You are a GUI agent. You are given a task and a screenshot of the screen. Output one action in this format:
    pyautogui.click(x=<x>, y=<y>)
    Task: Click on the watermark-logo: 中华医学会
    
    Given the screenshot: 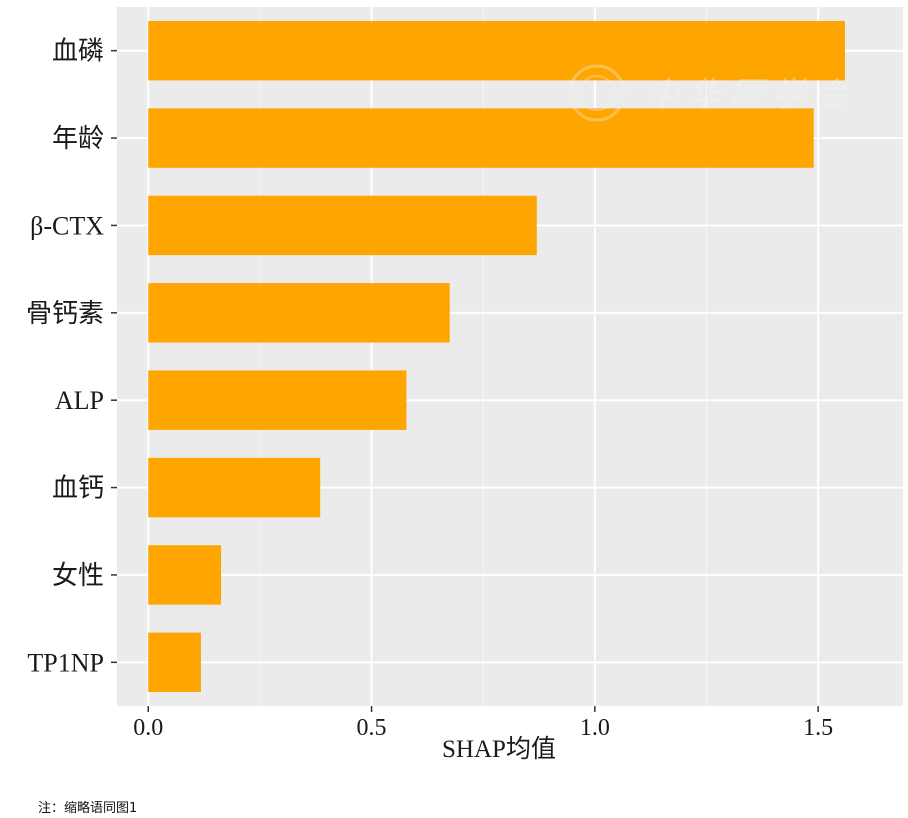 What is the action you would take?
    pyautogui.click(x=711, y=93)
    